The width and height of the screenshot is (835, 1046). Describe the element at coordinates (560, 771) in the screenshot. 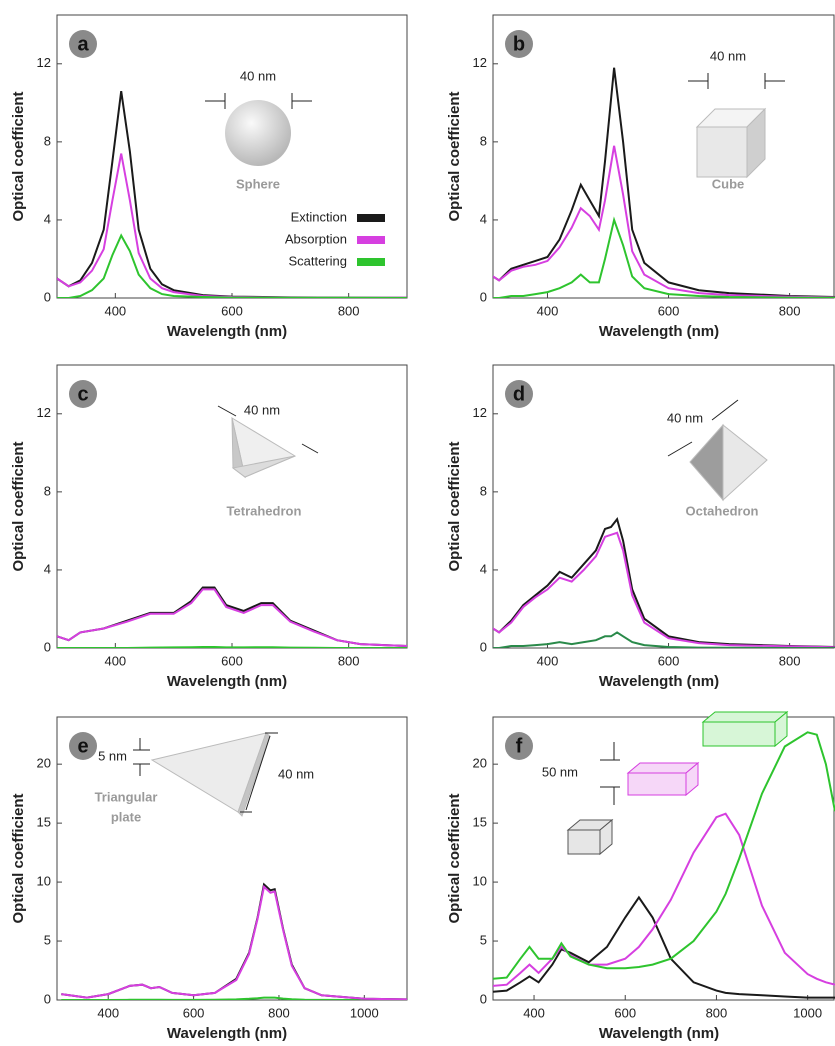

I see `annotation: 50 nm` at that location.